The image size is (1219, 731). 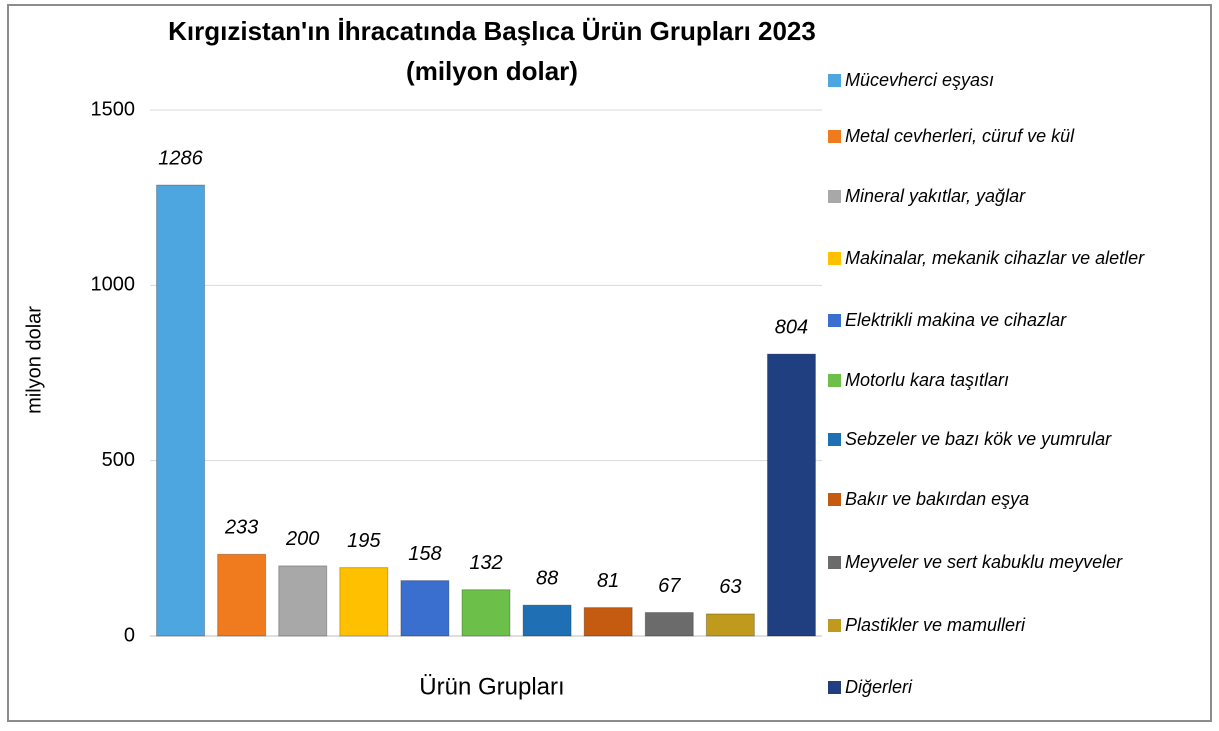 I want to click on legend-item: Mücevherci eşyası, so click(x=911, y=80).